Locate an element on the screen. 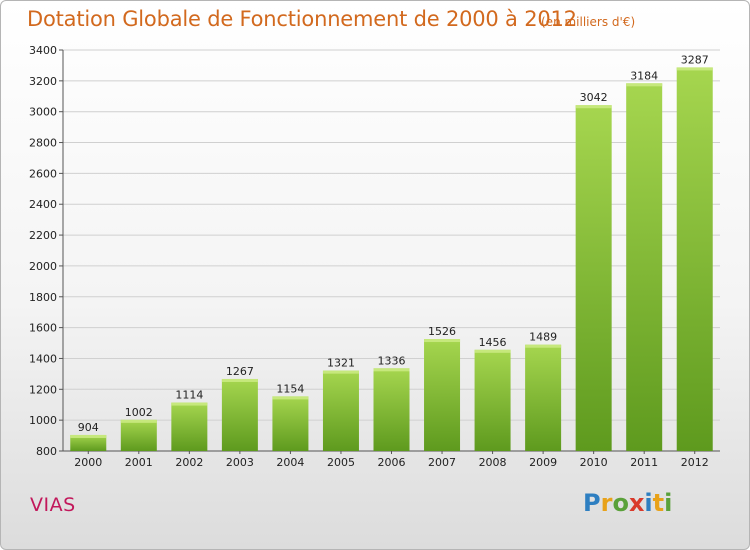 The image size is (750, 550). x-tick-label: 2003 is located at coordinates (240, 462).